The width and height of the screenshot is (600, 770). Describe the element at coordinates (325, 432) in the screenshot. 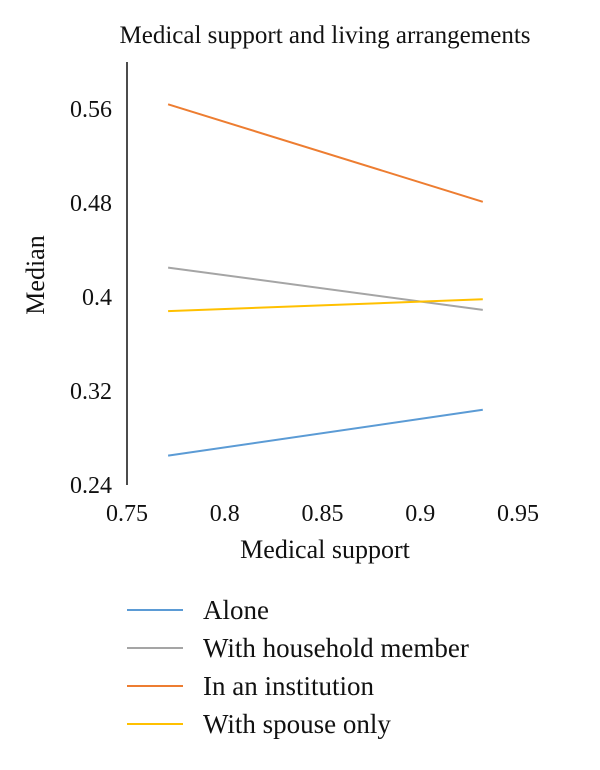

I see `series-line-alone` at that location.